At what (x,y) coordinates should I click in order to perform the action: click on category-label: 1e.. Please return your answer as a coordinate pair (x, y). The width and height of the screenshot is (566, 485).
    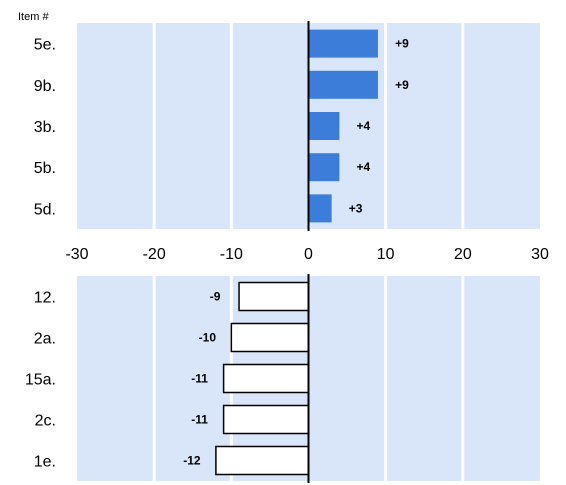
    Looking at the image, I should click on (45, 462).